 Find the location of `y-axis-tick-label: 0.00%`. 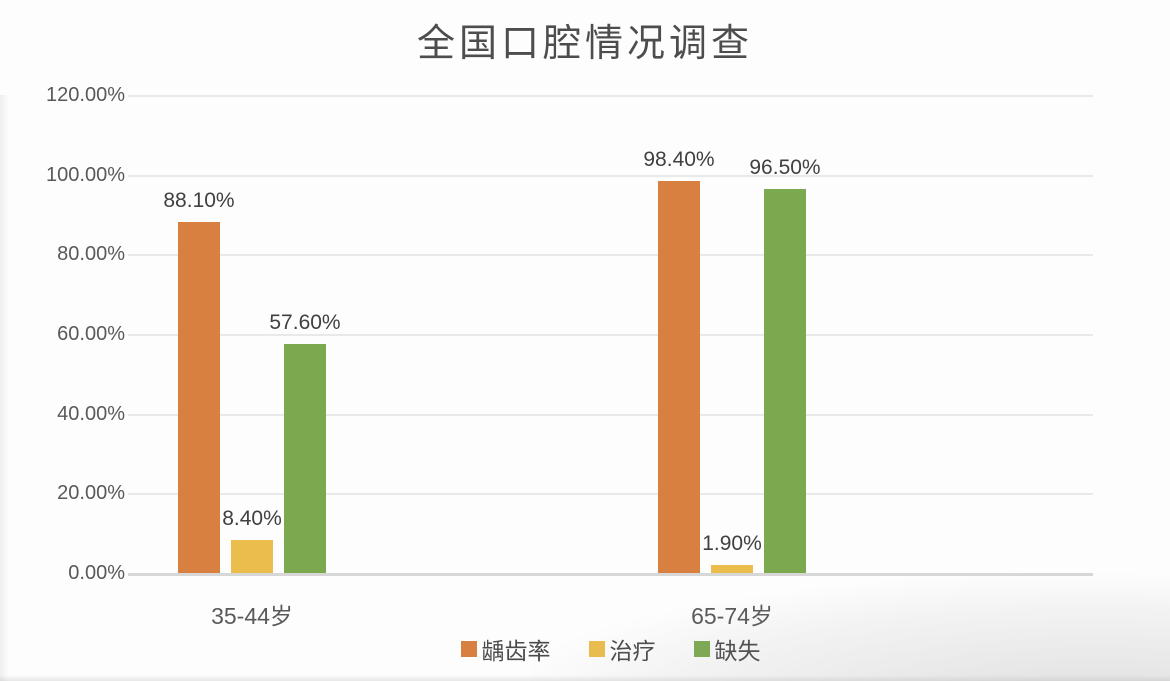

y-axis-tick-label: 0.00% is located at coordinates (96, 573).